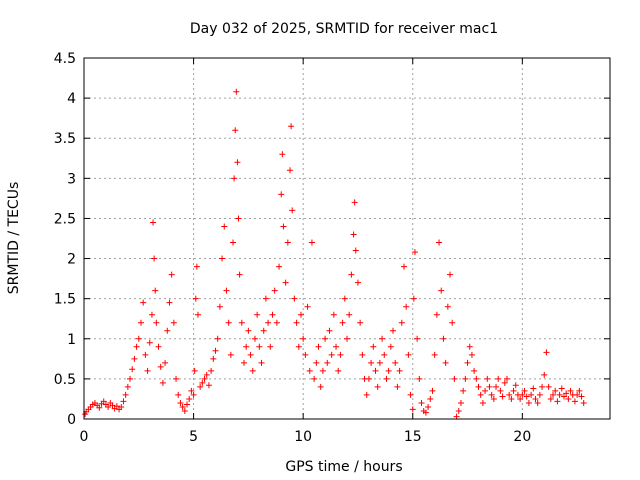 This screenshot has width=640, height=480. Describe the element at coordinates (71, 99) in the screenshot. I see `y-tick-label: 4` at that location.